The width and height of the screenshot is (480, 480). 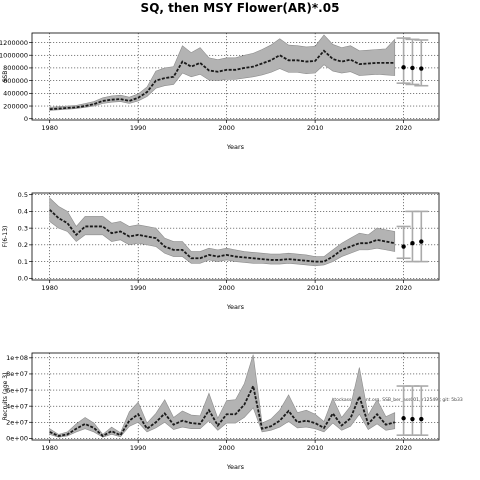 I want to click on y-tick-label: 8e+07, so click(x=17, y=374).